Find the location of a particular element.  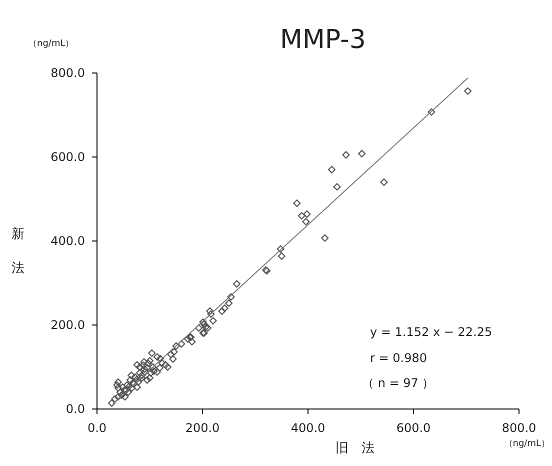

y-tick-label: 0.0 is located at coordinates (75, 409).